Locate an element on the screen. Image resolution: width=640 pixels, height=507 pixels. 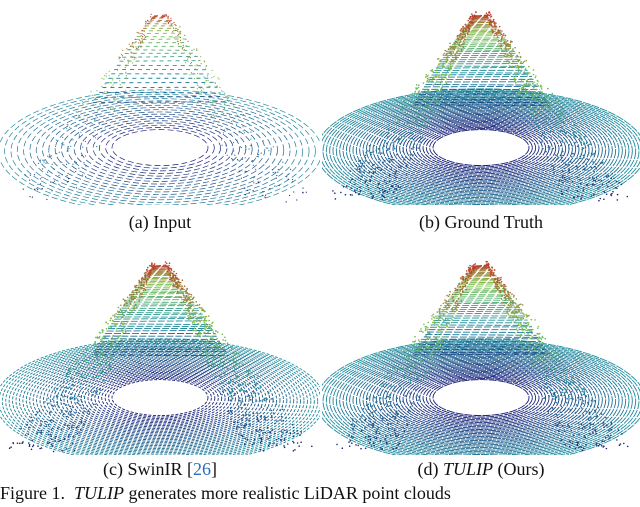
caption-text: Ground Truth is located at coordinates (494, 222).